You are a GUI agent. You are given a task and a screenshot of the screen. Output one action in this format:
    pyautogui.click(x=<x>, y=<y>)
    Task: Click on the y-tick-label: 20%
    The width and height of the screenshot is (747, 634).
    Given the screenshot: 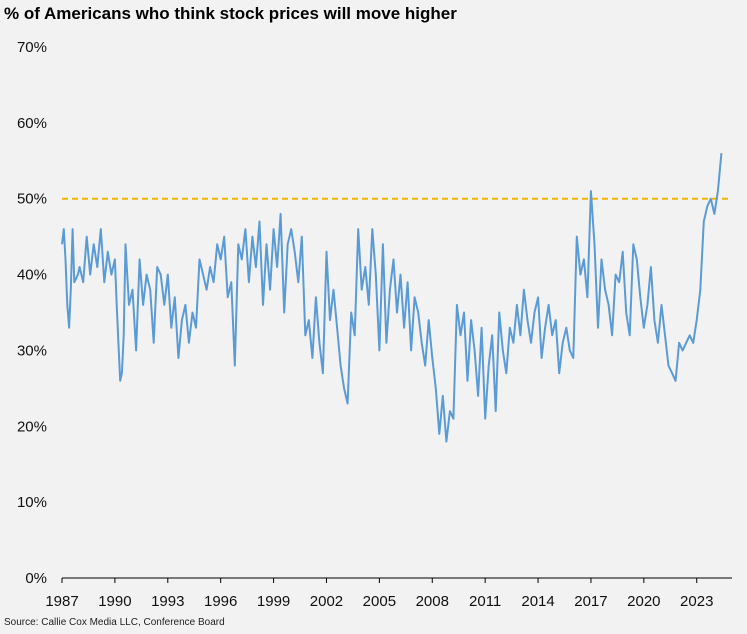 What is the action you would take?
    pyautogui.click(x=32, y=426)
    